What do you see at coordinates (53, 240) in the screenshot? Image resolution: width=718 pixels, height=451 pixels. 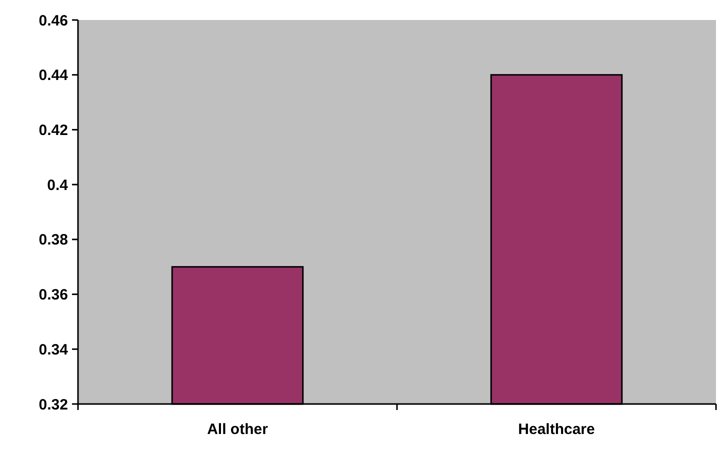 I see `y-tick-label: 0.38` at bounding box center [53, 240].